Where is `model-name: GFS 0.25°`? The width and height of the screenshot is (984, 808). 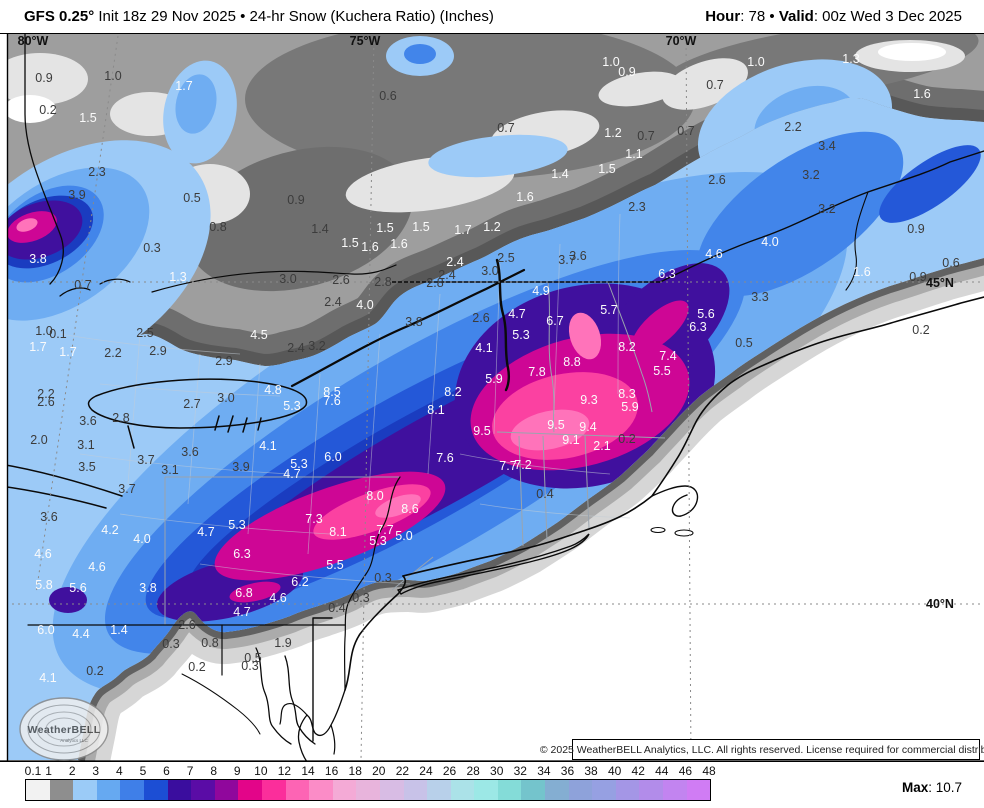
model-name: GFS 0.25° is located at coordinates (59, 16).